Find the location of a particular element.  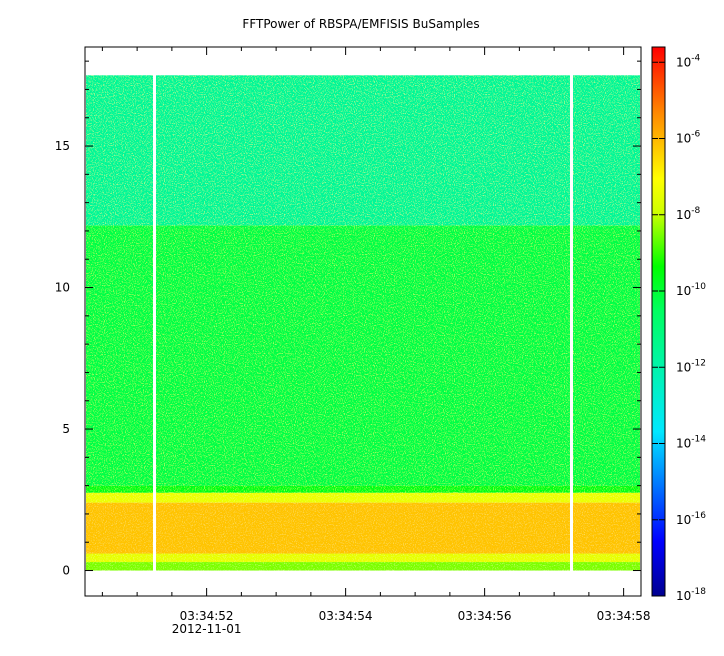

colorbar-tick-label: 10⁻⁸ is located at coordinates (688, 214).